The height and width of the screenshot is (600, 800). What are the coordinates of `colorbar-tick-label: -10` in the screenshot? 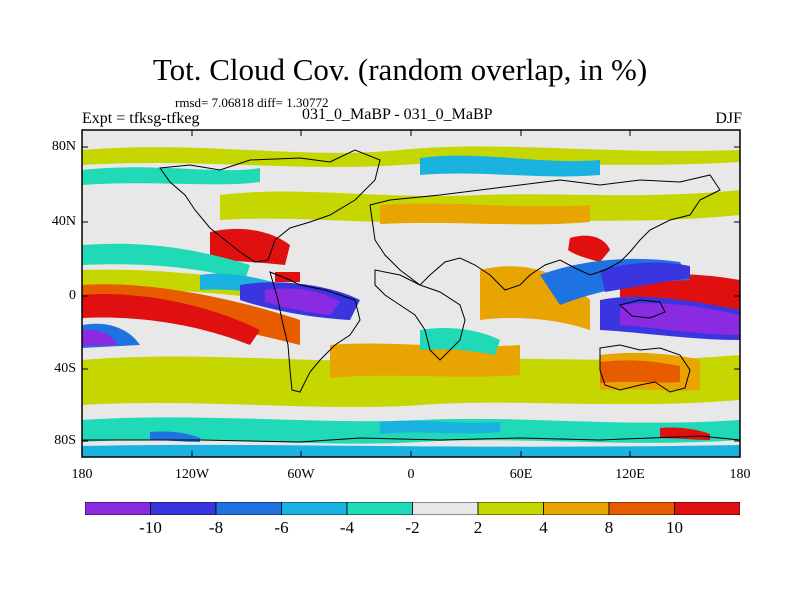 It's located at (150, 527).